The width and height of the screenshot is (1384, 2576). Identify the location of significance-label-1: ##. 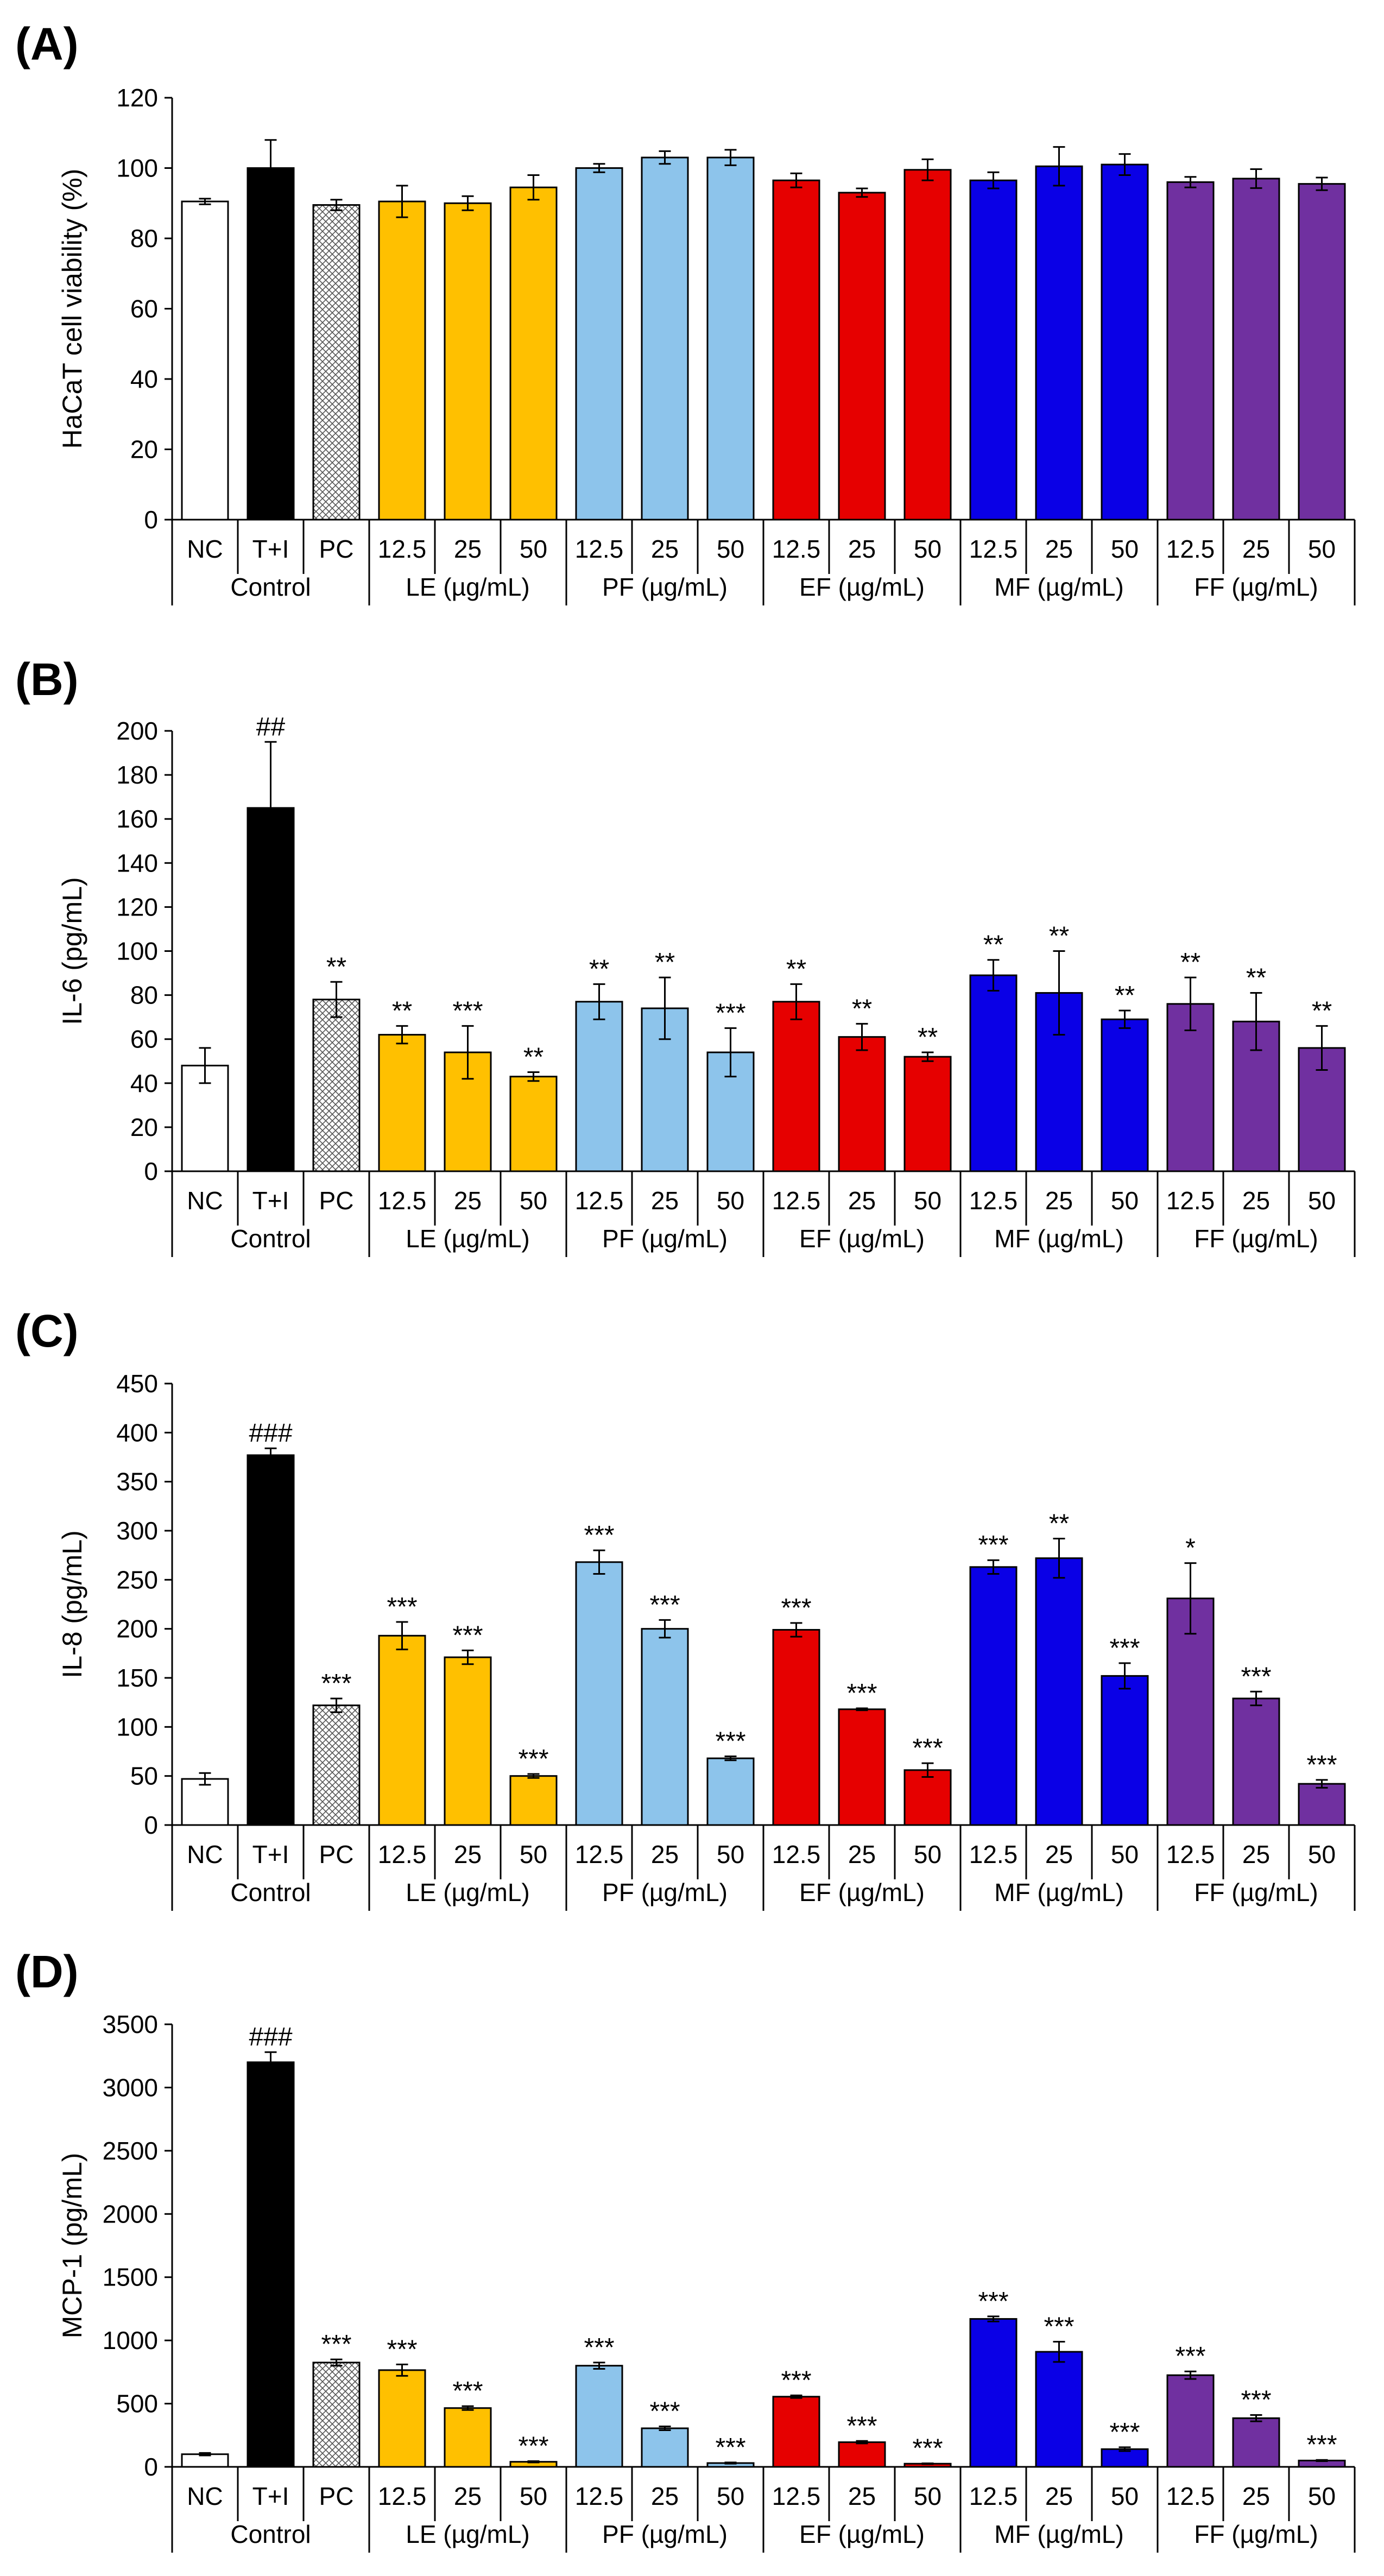
(271, 726).